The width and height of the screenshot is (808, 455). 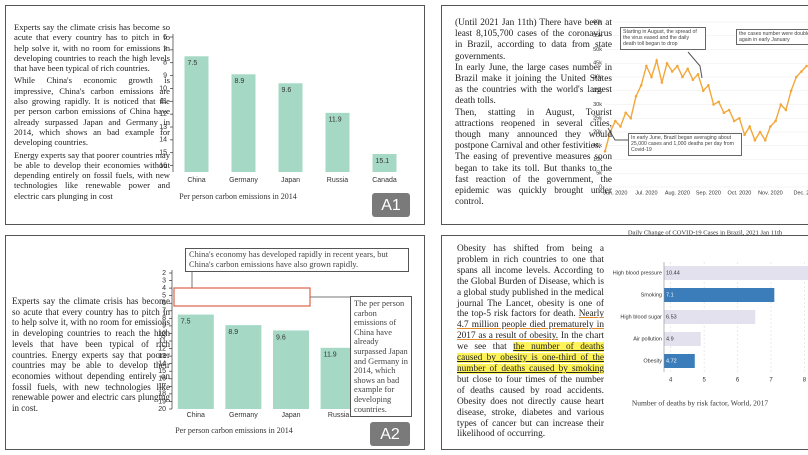 What do you see at coordinates (597, 36) in the screenshot?
I see `y-tick-label: 55k` at bounding box center [597, 36].